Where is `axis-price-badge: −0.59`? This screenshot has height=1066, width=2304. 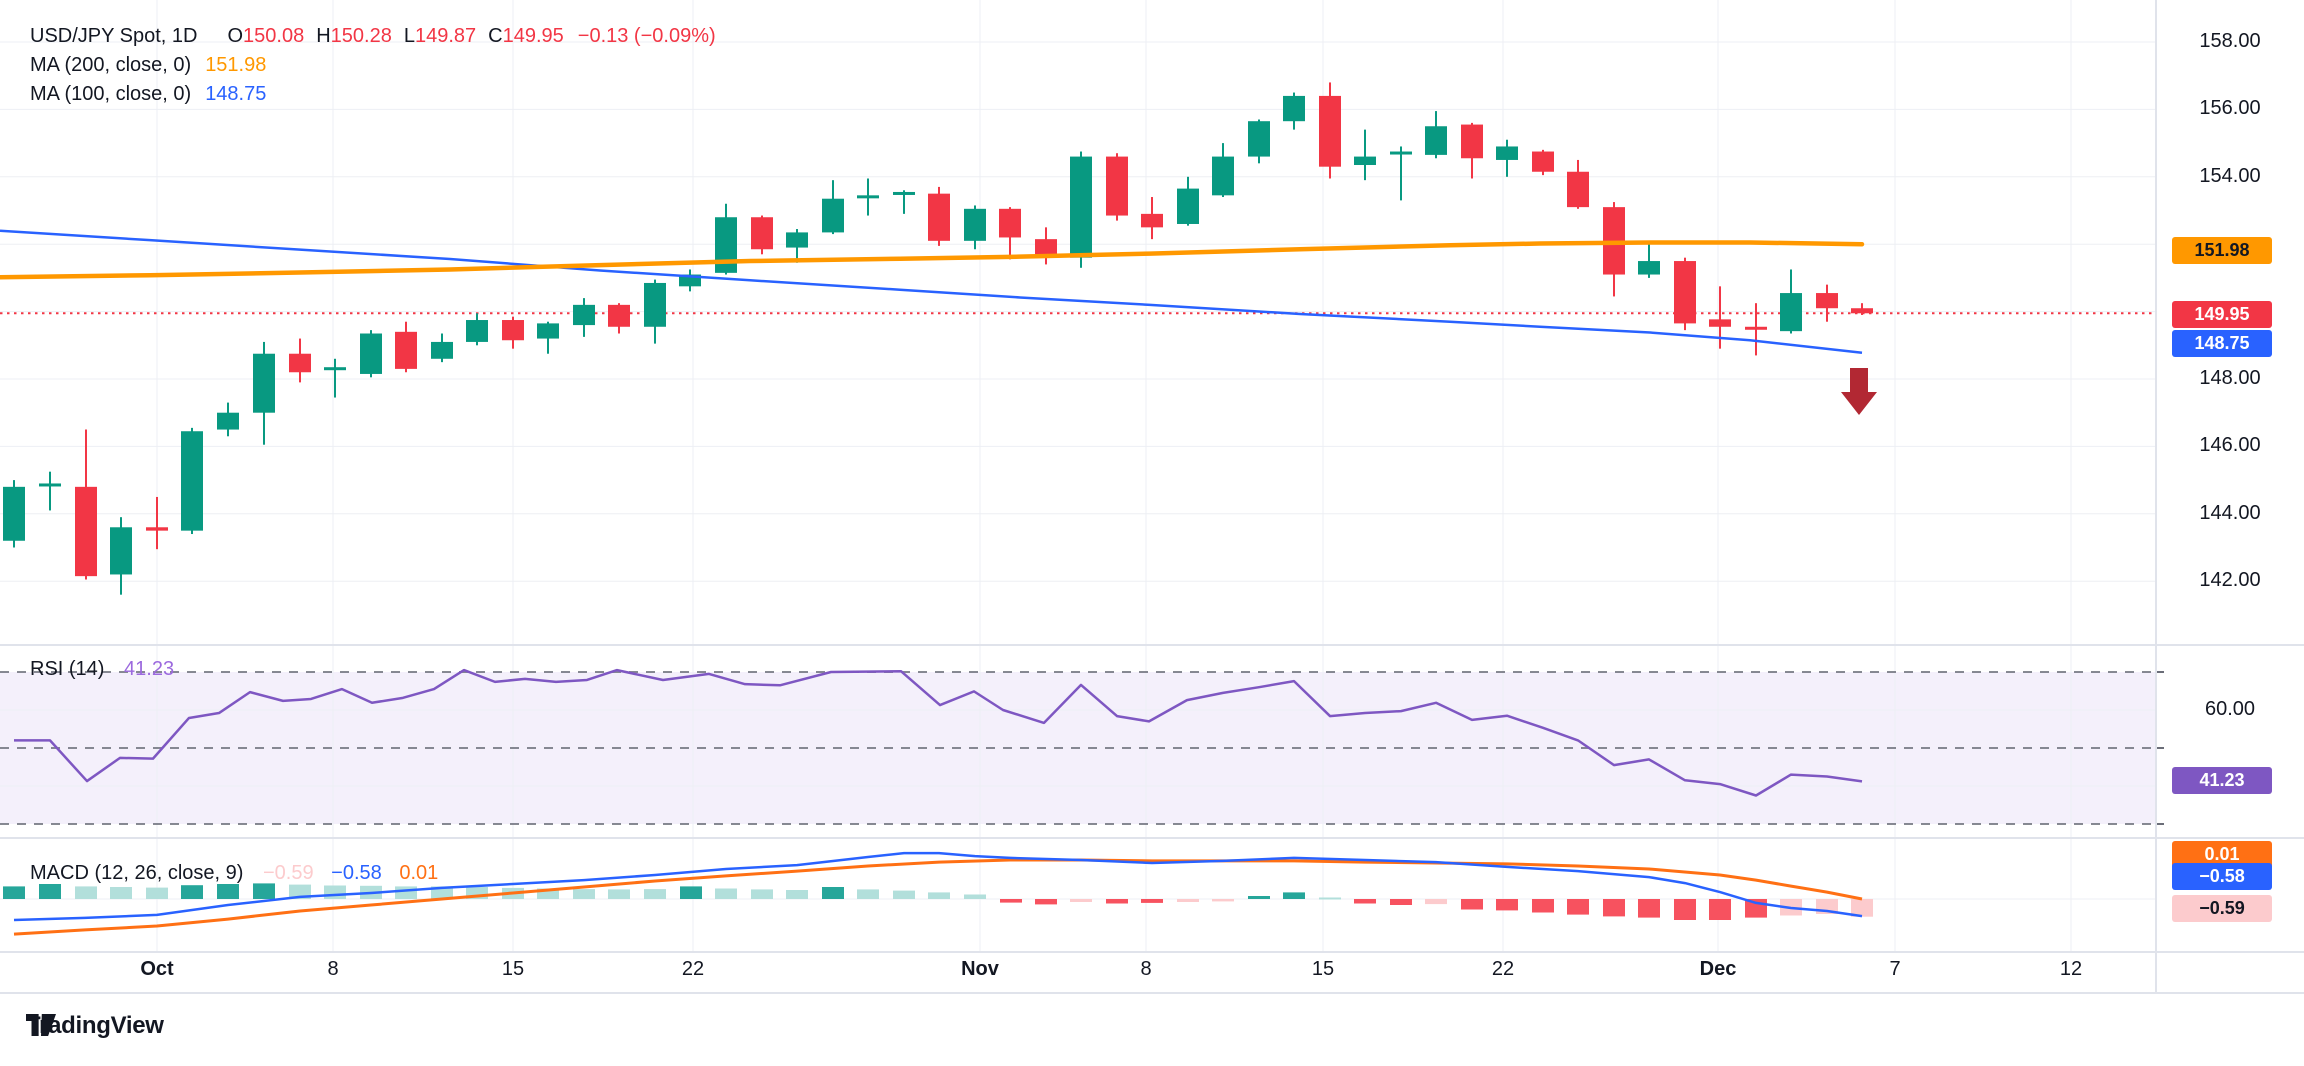
axis-price-badge: −0.59 is located at coordinates (2222, 908).